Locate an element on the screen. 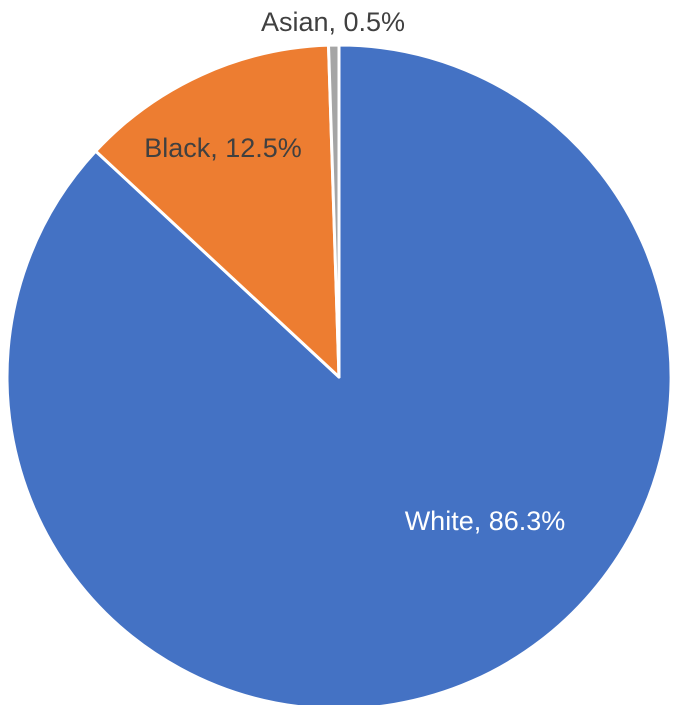 The image size is (679, 705). data-label-white: White, 86.3% is located at coordinates (485, 521).